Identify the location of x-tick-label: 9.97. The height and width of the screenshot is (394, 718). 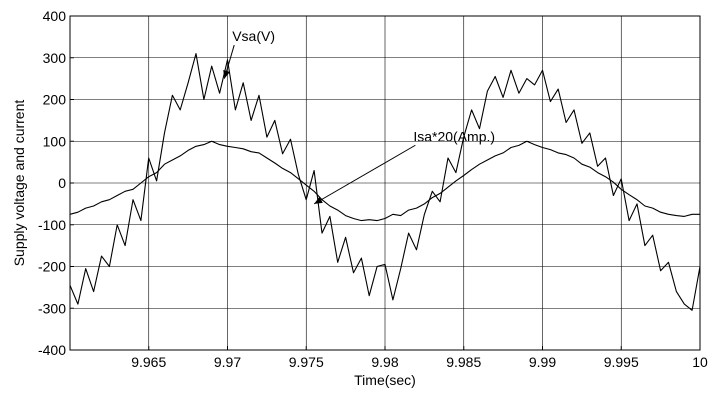
(227, 362).